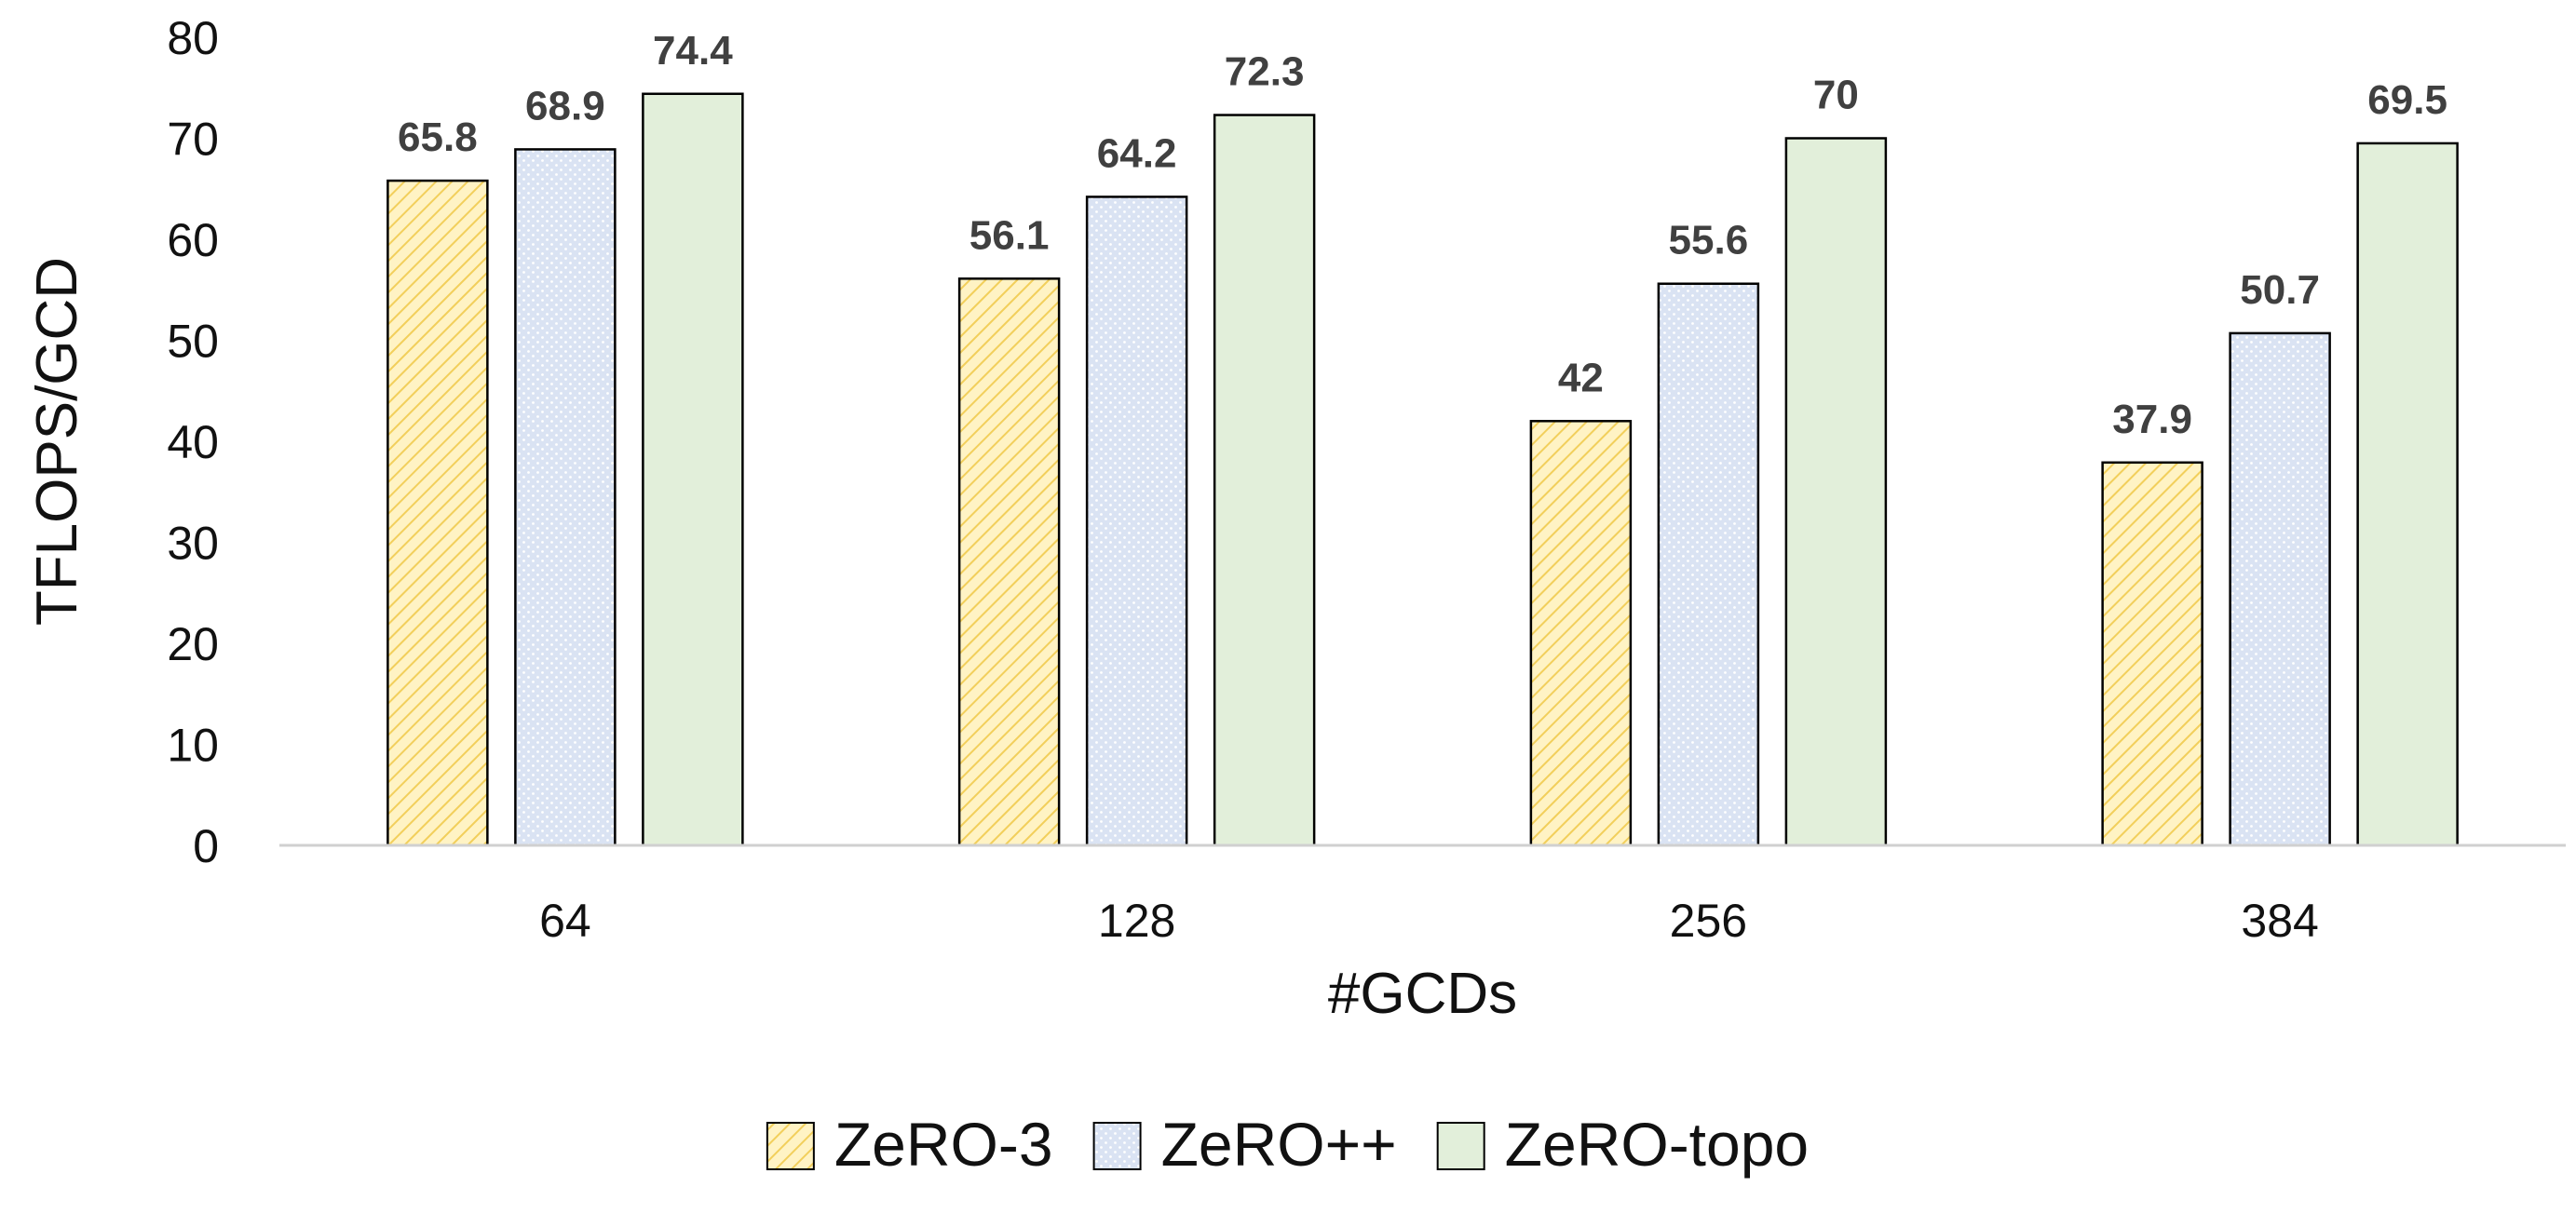 The image size is (2576, 1214). I want to click on y-tick-label: 60, so click(193, 240).